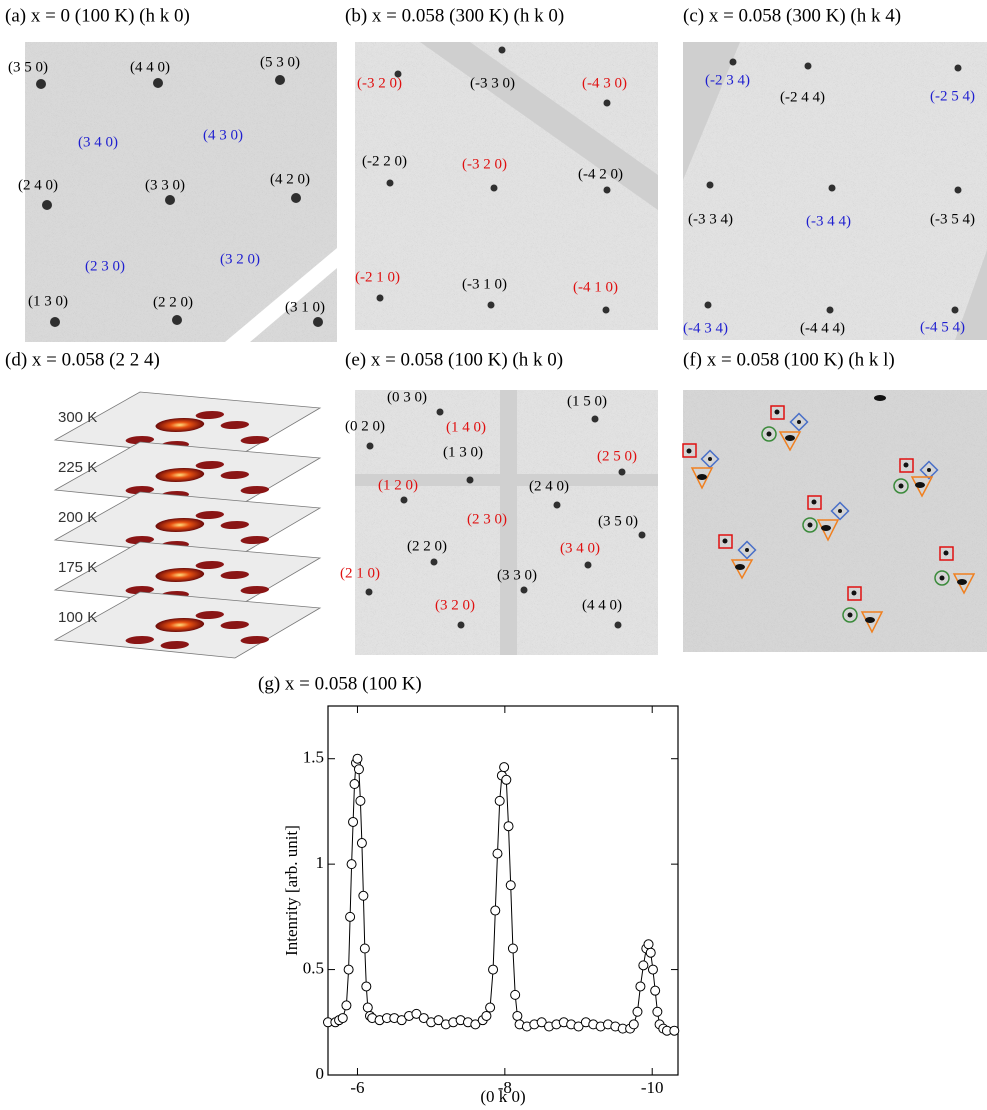  Describe the element at coordinates (340, 683) in the screenshot. I see `chart-title: (g) x = 0.058 (100 K)` at that location.